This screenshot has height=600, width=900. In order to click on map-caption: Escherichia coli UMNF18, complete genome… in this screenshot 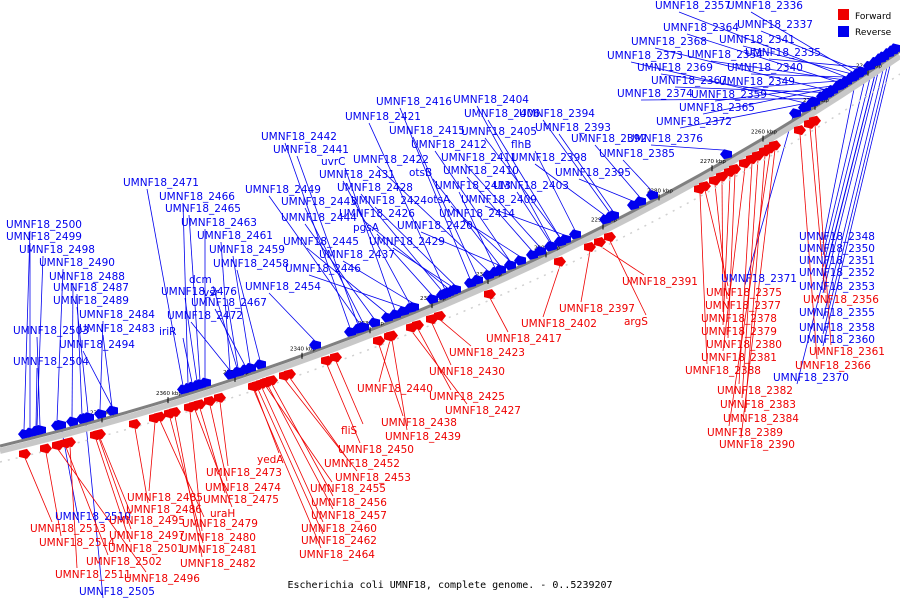, I will do `click(449, 585)`.